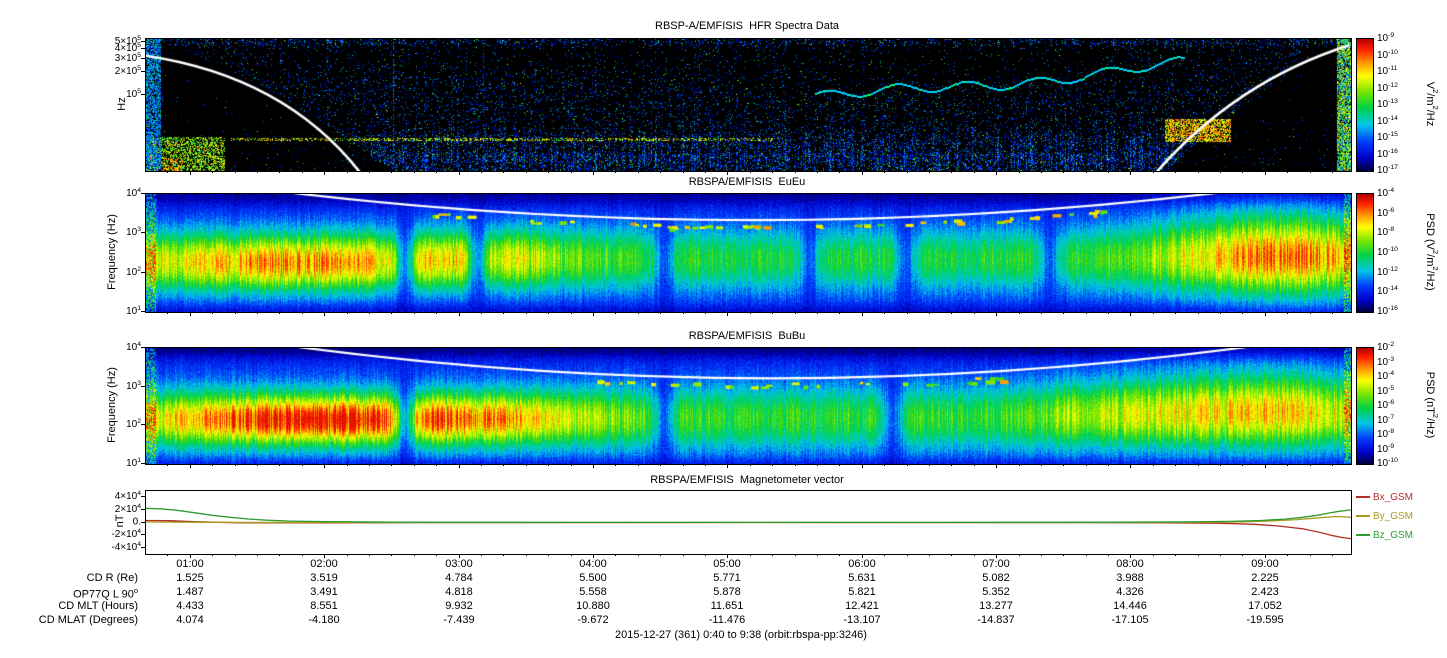 The width and height of the screenshot is (1447, 658). What do you see at coordinates (133, 463) in the screenshot?
I see `y-tick-label: 10¹` at bounding box center [133, 463].